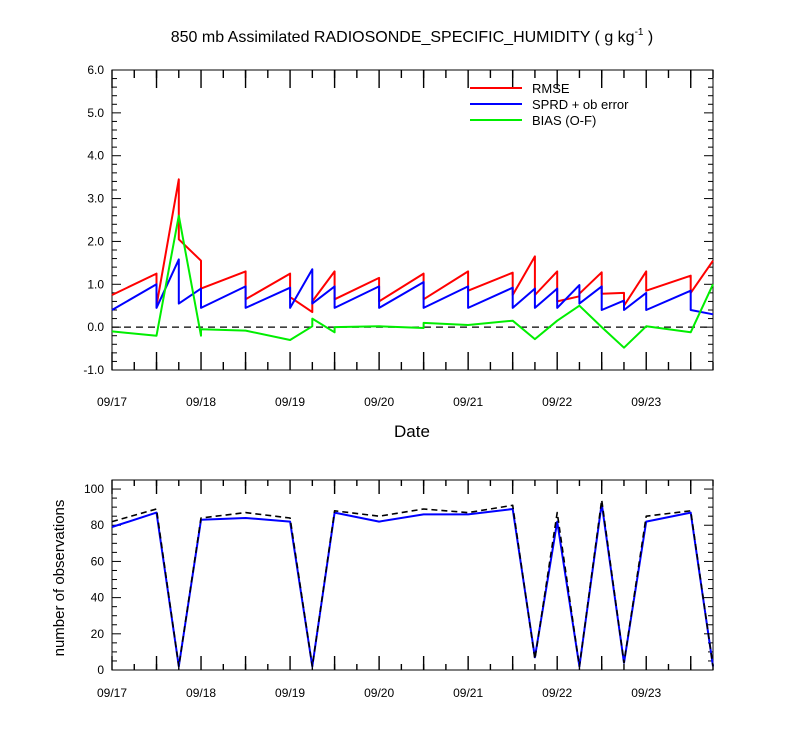 This screenshot has width=800, height=750. I want to click on legend-label: SPRD + ob error, so click(580, 104).